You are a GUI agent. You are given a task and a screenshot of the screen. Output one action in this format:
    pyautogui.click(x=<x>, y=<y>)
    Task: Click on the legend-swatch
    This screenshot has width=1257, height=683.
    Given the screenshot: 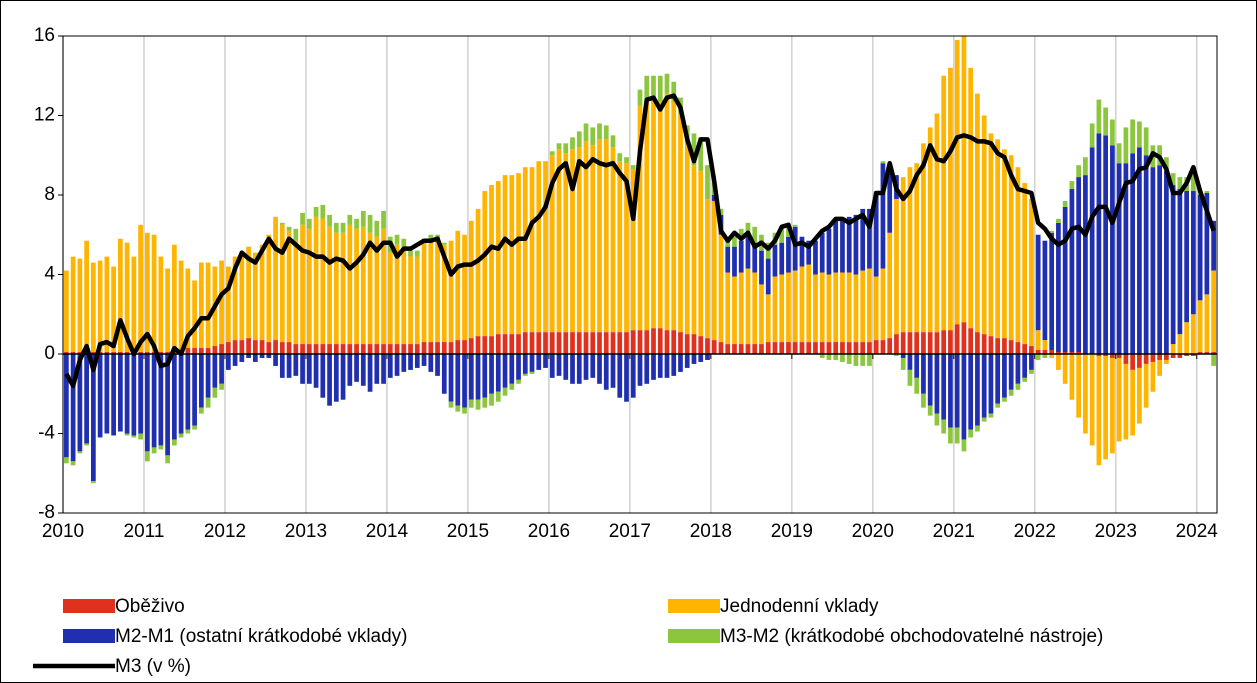 What is the action you would take?
    pyautogui.click(x=694, y=606)
    